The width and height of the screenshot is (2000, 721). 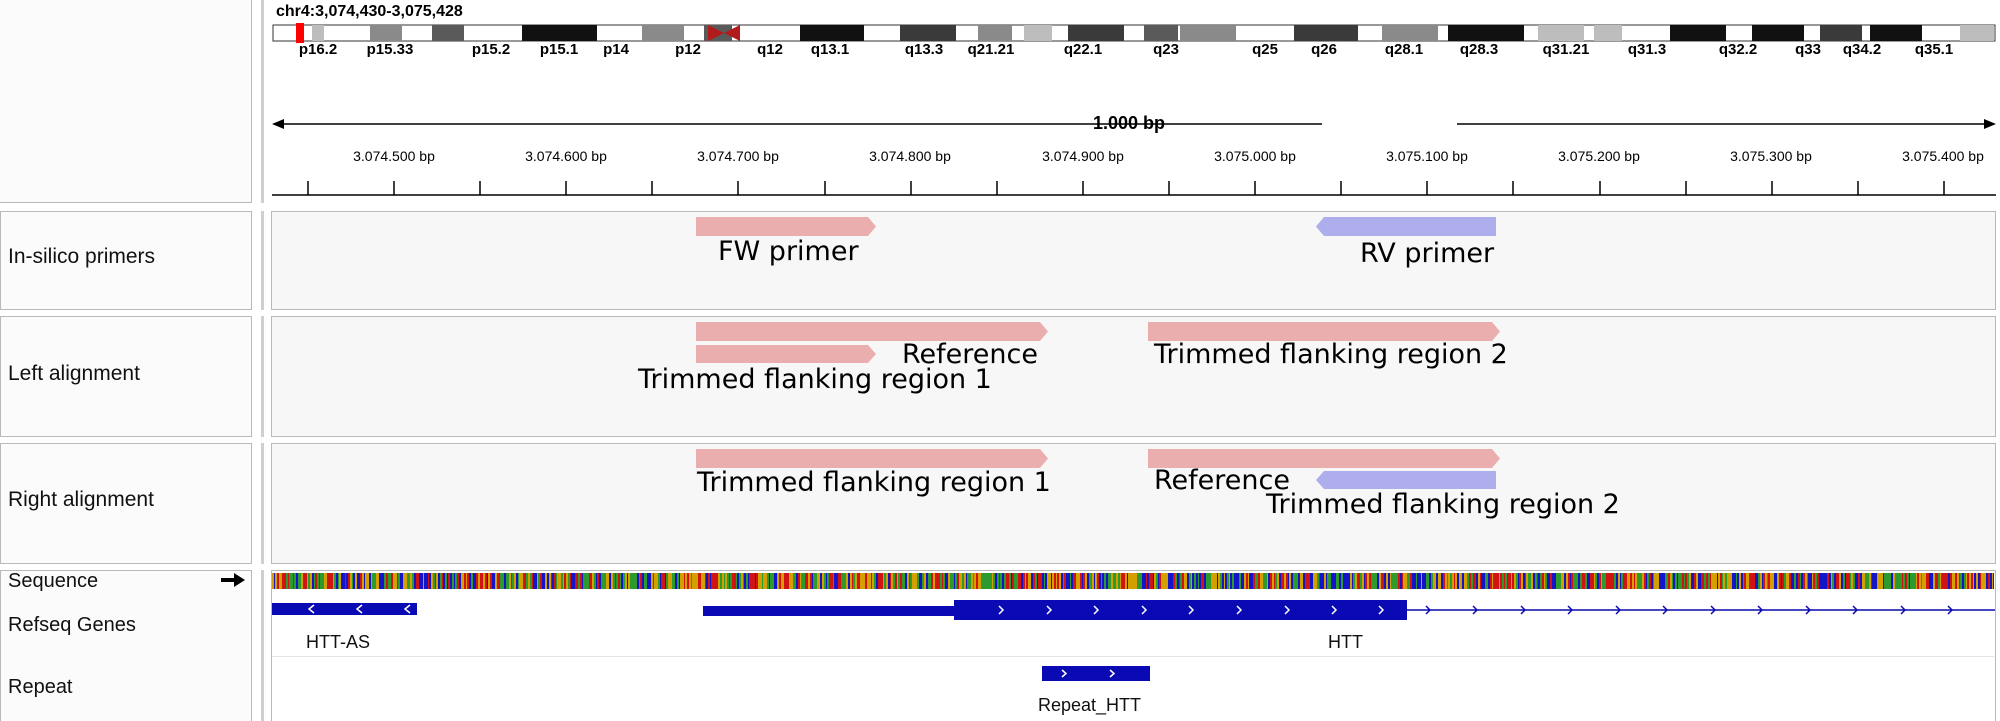 I want to click on rv-primer-feature, so click(x=1406, y=226).